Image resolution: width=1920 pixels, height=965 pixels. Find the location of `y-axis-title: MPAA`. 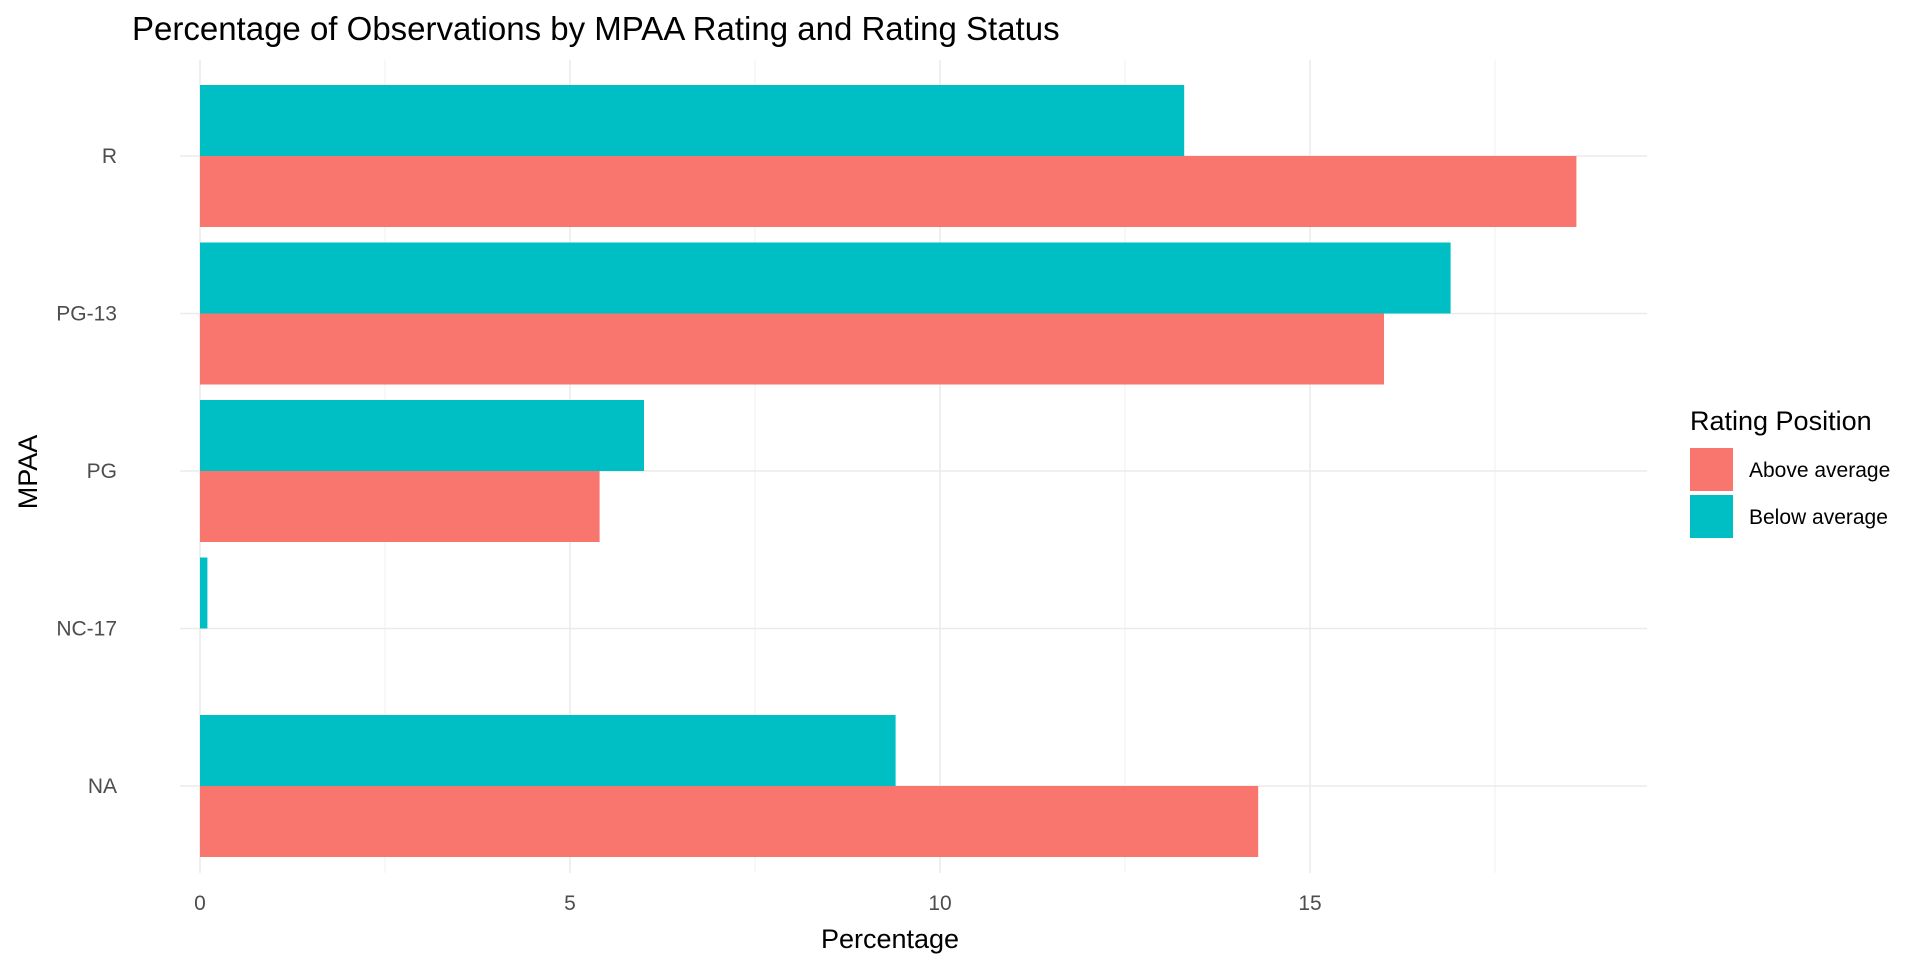

y-axis-title: MPAA is located at coordinates (28, 472).